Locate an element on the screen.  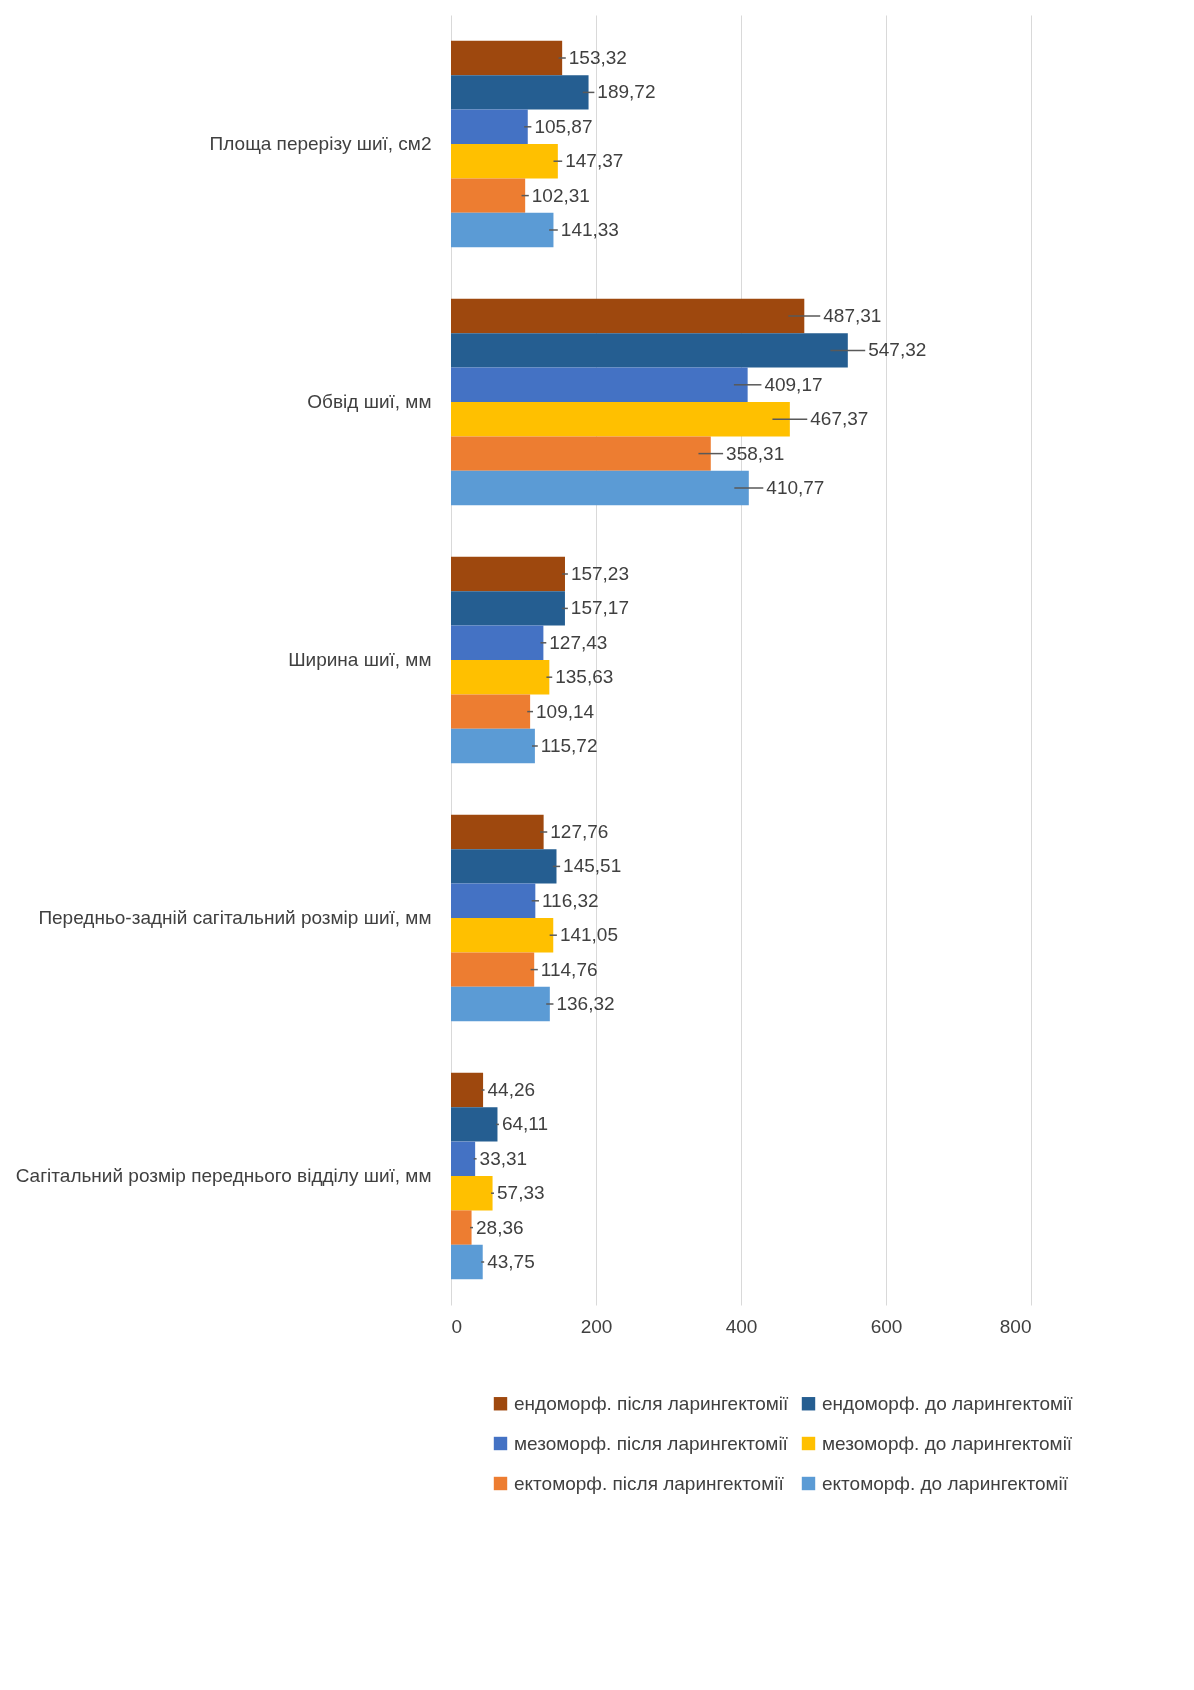
data-label: 487,31 is located at coordinates (852, 315).